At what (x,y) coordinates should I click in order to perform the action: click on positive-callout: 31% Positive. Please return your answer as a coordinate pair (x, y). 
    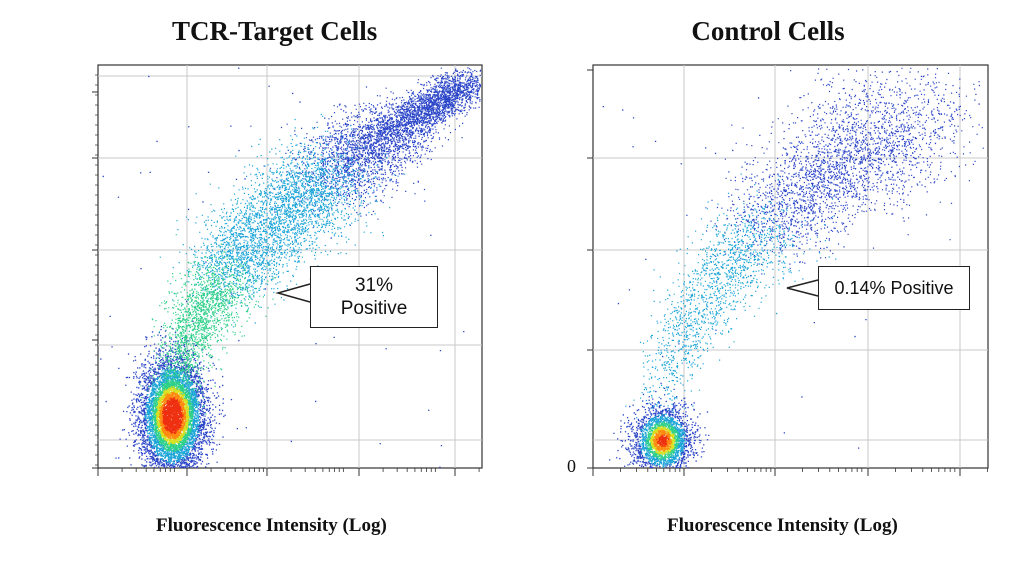
    Looking at the image, I should click on (374, 297).